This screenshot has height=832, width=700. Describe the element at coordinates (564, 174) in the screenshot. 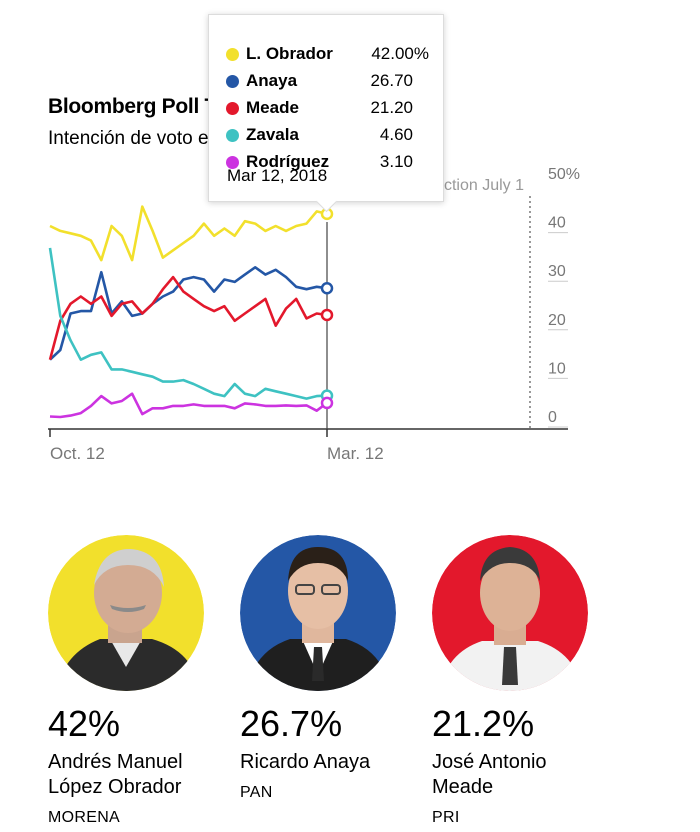

I see `y-tick-label: 50%` at that location.